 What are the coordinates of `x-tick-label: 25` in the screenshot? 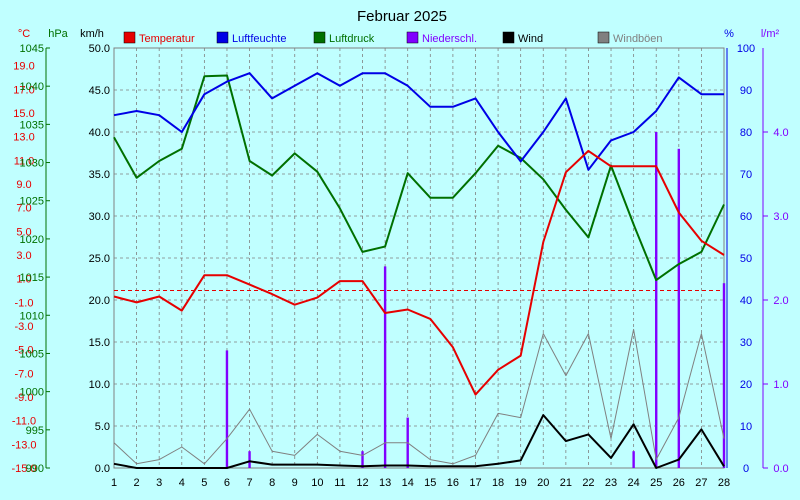 It's located at (656, 483).